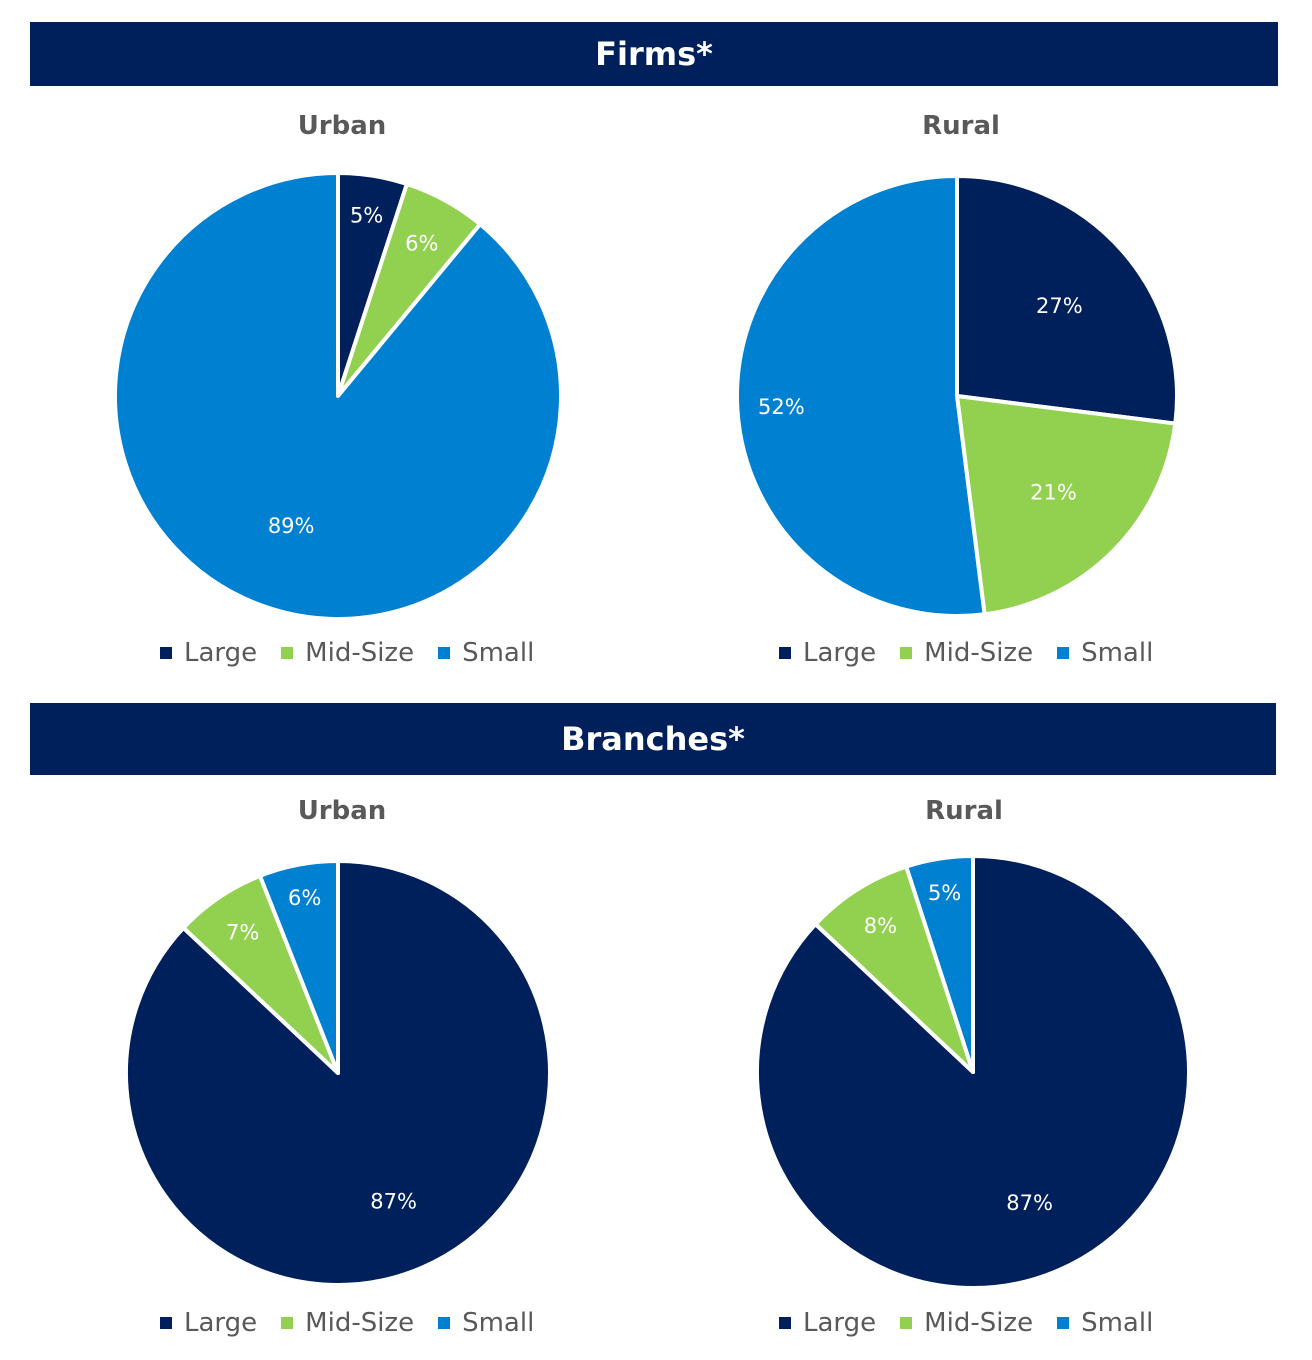 This screenshot has width=1312, height=1360. Describe the element at coordinates (304, 898) in the screenshot. I see `slice-label-small: 6%` at that location.